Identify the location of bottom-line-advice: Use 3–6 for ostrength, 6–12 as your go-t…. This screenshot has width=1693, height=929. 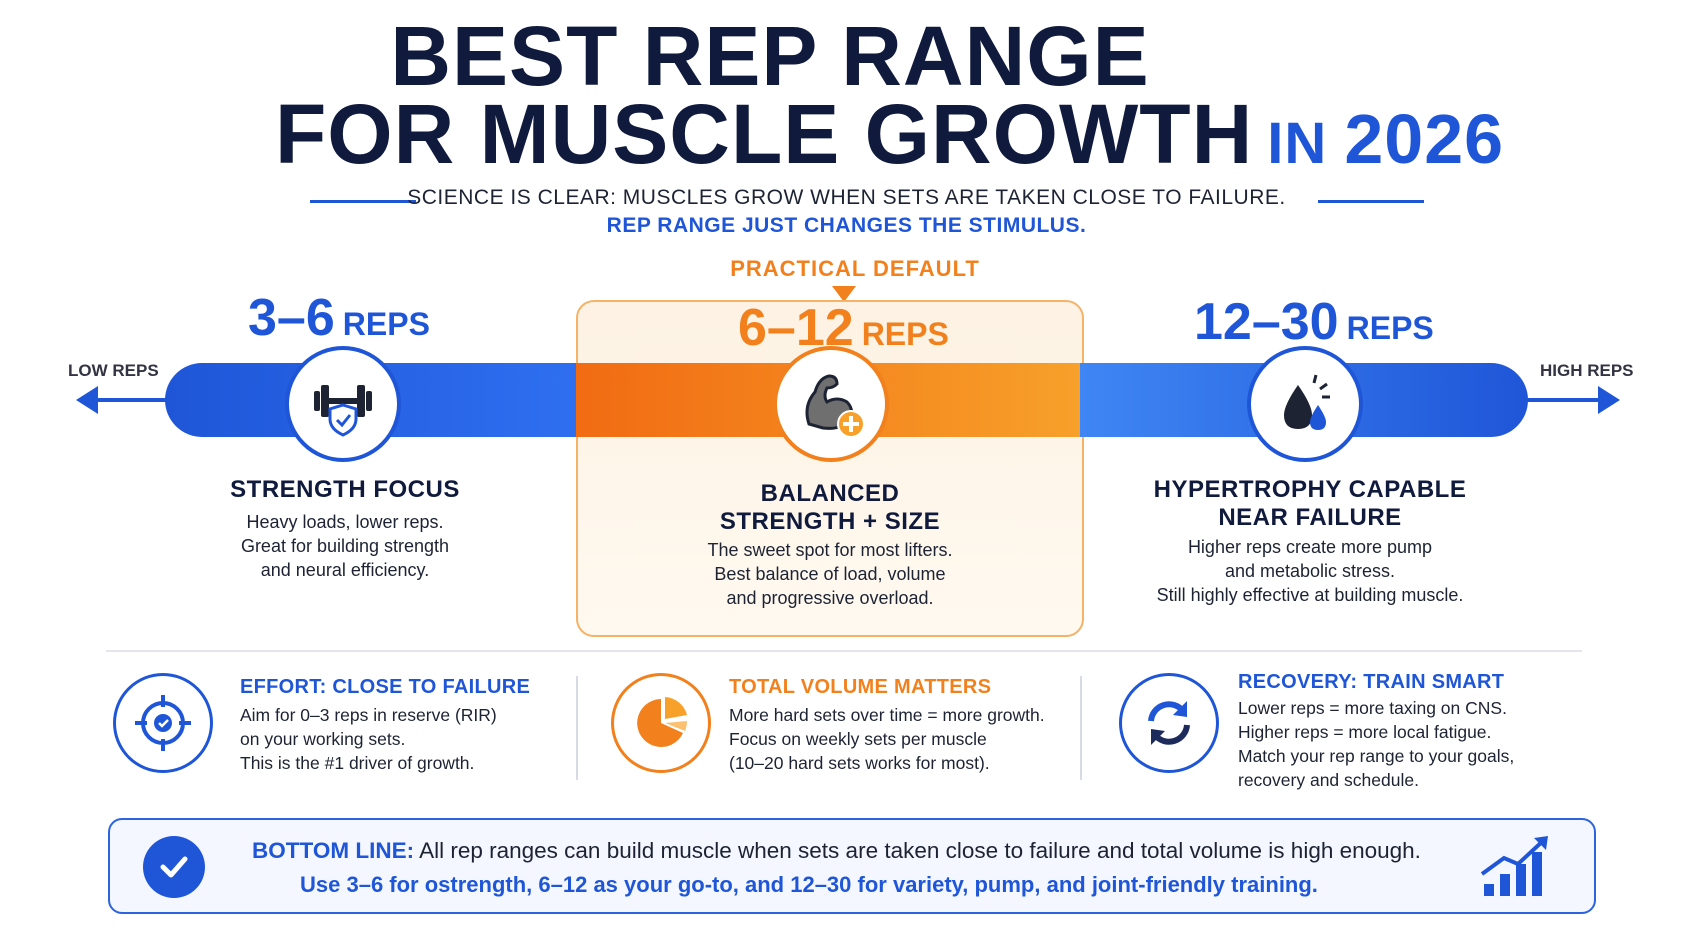
(809, 884).